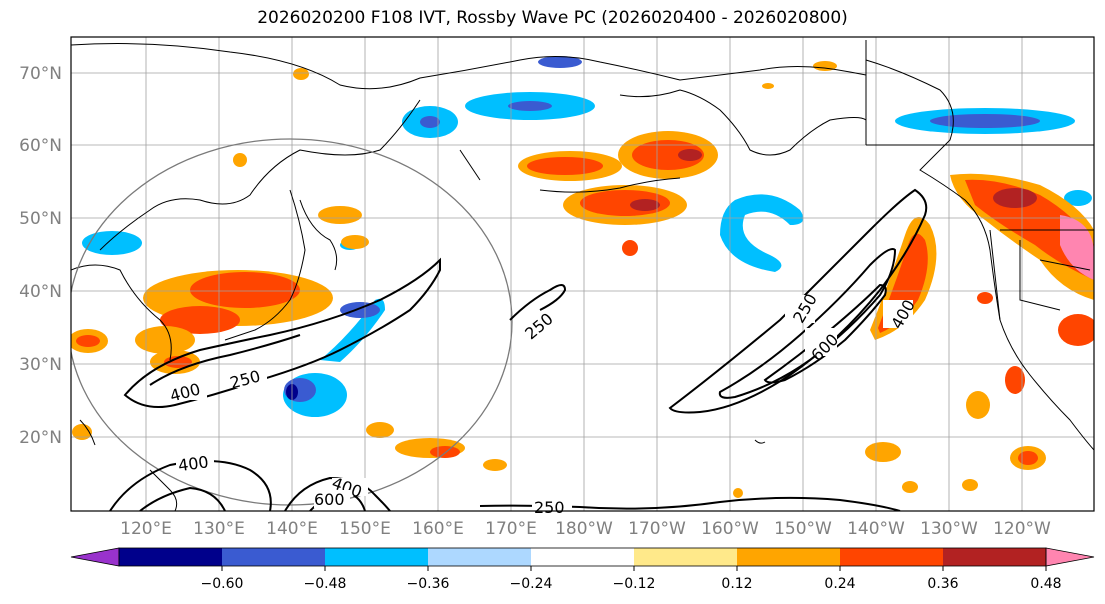  I want to click on colorbar-tick-label: 0.48, so click(1045, 584).